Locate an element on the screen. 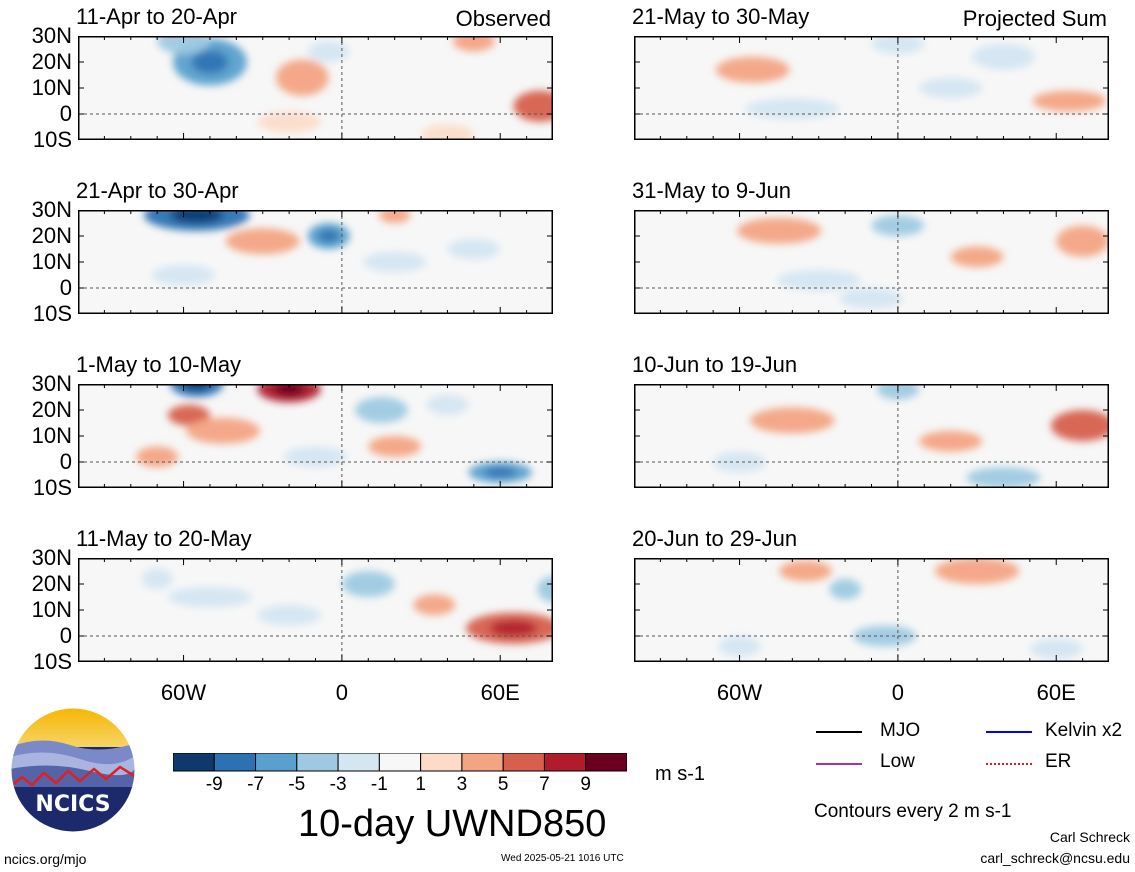 Image resolution: width=1135 pixels, height=872 pixels. lon-tick-label: 0 is located at coordinates (341, 692).